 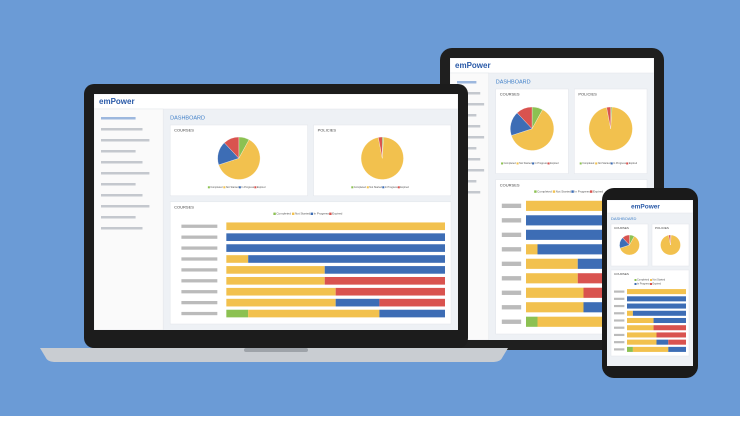 I want to click on card-title: POLICIES, so click(x=327, y=130).